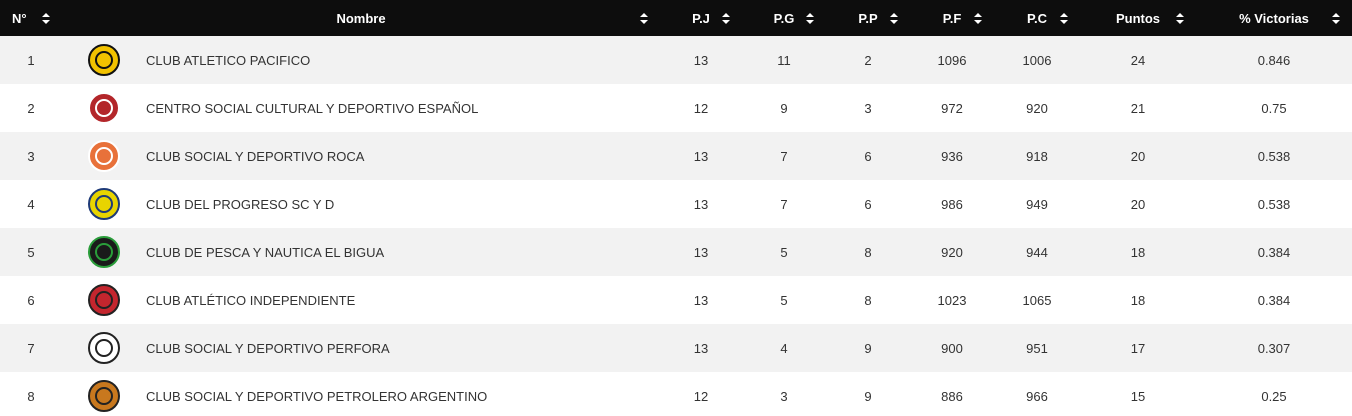 This screenshot has width=1352, height=416. I want to click on header-label: P.C, so click(1037, 18).